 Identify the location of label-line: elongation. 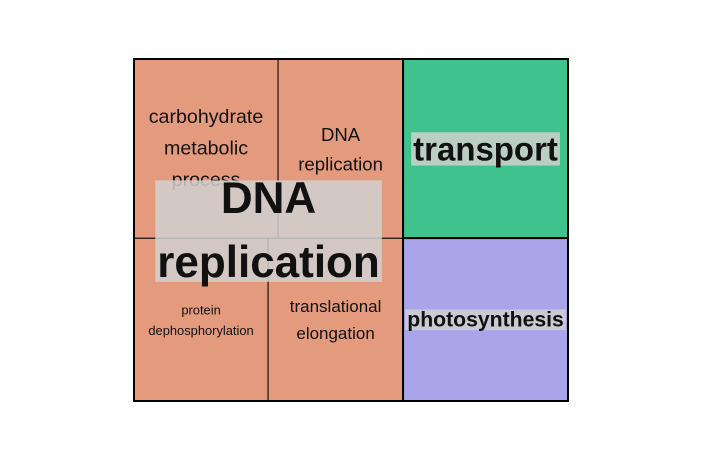
(335, 333).